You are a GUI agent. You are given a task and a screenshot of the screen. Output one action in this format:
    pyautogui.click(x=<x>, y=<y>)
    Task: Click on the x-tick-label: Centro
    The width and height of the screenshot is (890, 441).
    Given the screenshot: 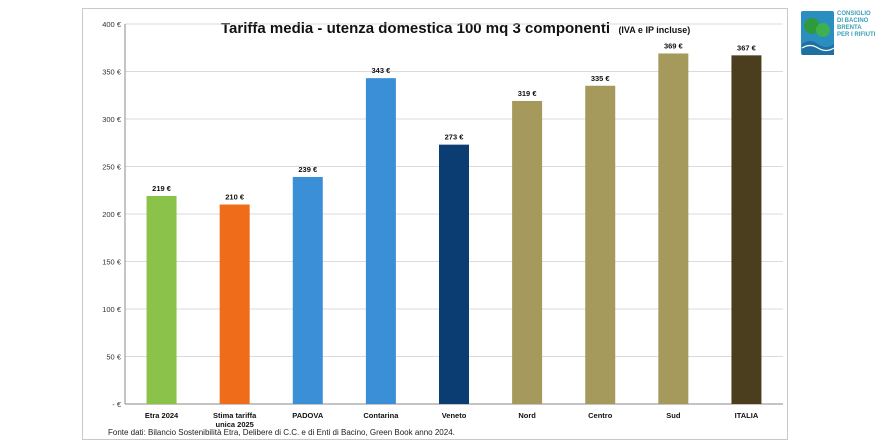 What is the action you would take?
    pyautogui.click(x=600, y=415)
    